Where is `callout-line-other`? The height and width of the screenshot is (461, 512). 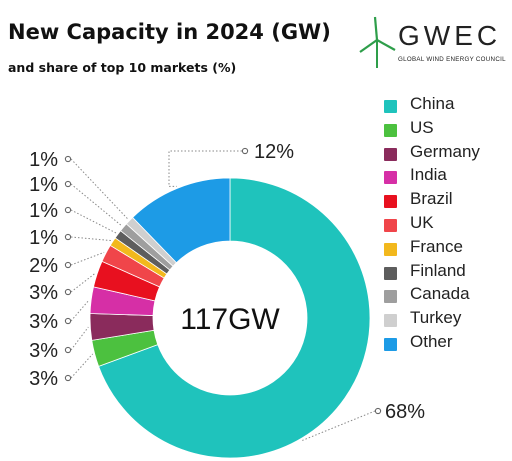 callout-line-other is located at coordinates (205, 168).